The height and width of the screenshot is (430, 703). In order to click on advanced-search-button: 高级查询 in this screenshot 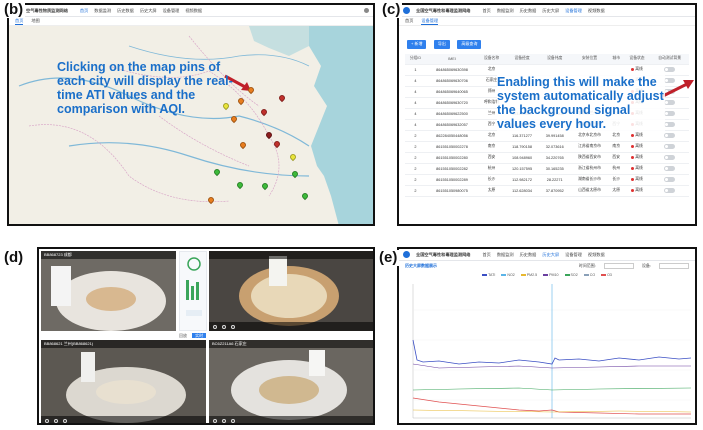, I will do `click(469, 44)`.